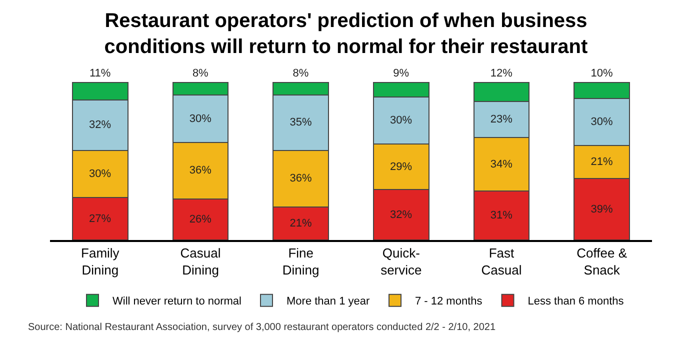  What do you see at coordinates (601, 74) in the screenshot?
I see `data-label: 10%` at bounding box center [601, 74].